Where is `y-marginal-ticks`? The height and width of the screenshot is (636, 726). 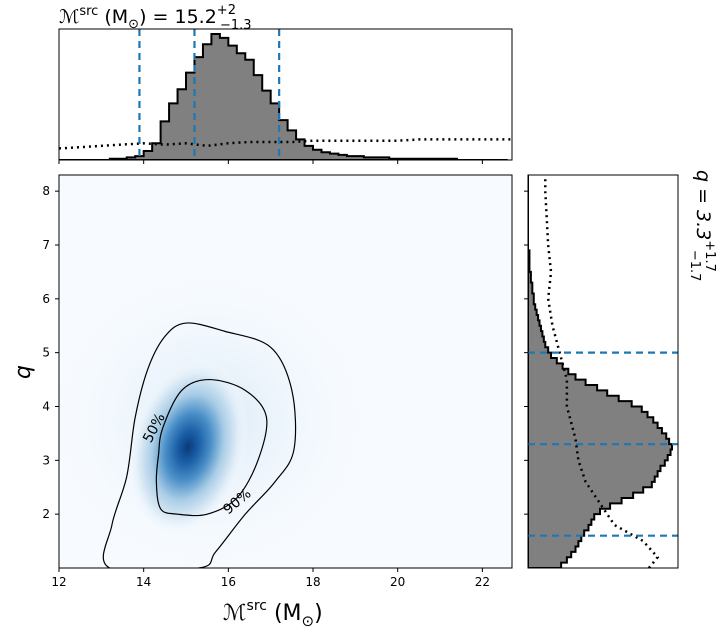 y-marginal-ticks is located at coordinates (526, 352).